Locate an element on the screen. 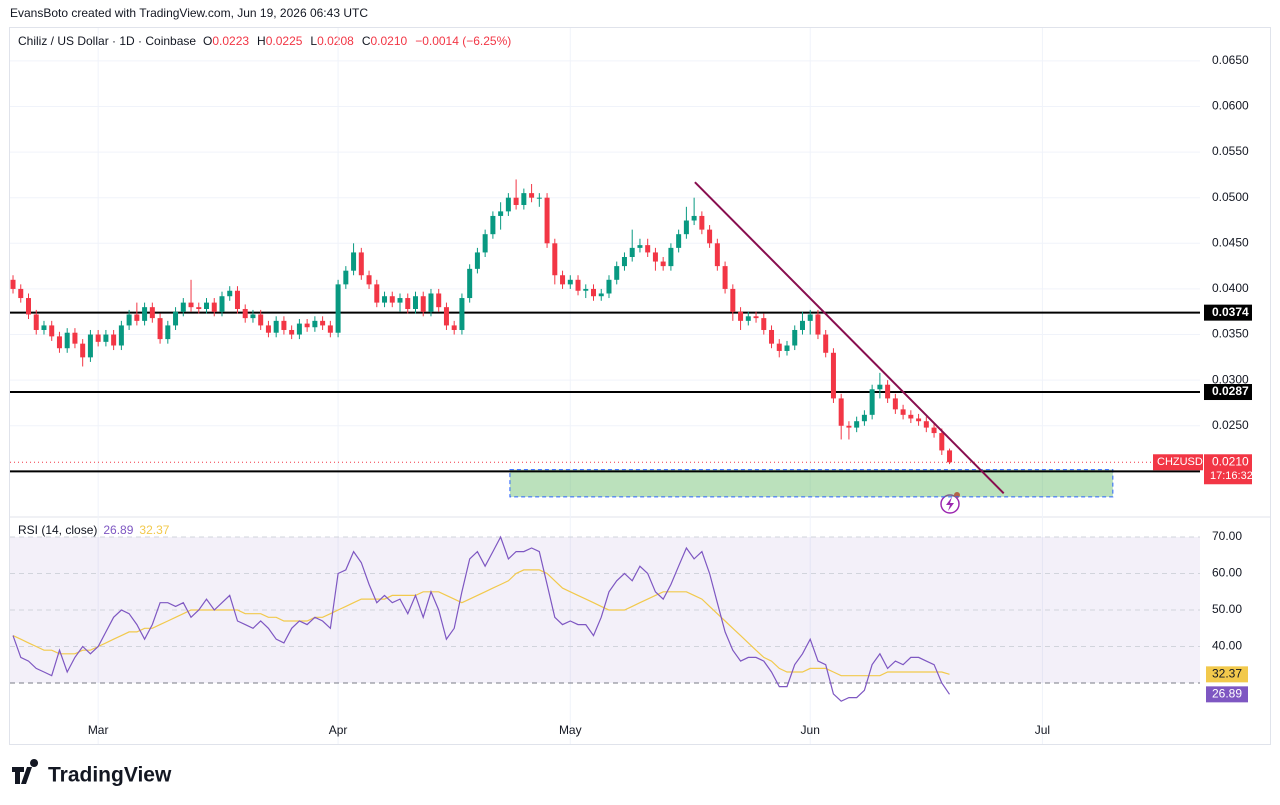  rsi-value-box is located at coordinates (1227, 694).